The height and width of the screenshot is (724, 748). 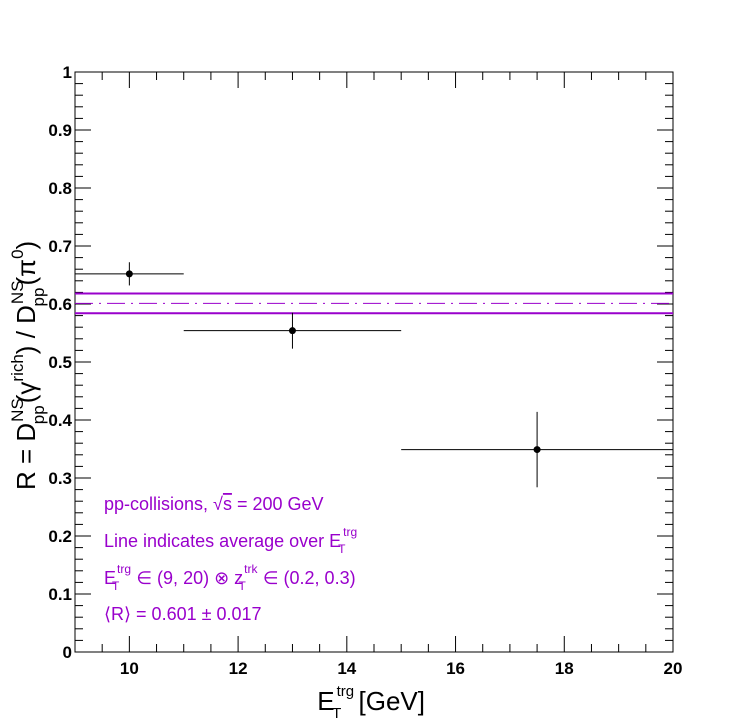 What do you see at coordinates (278, 504) in the screenshot?
I see `annotation-energy: = 200 GeV` at bounding box center [278, 504].